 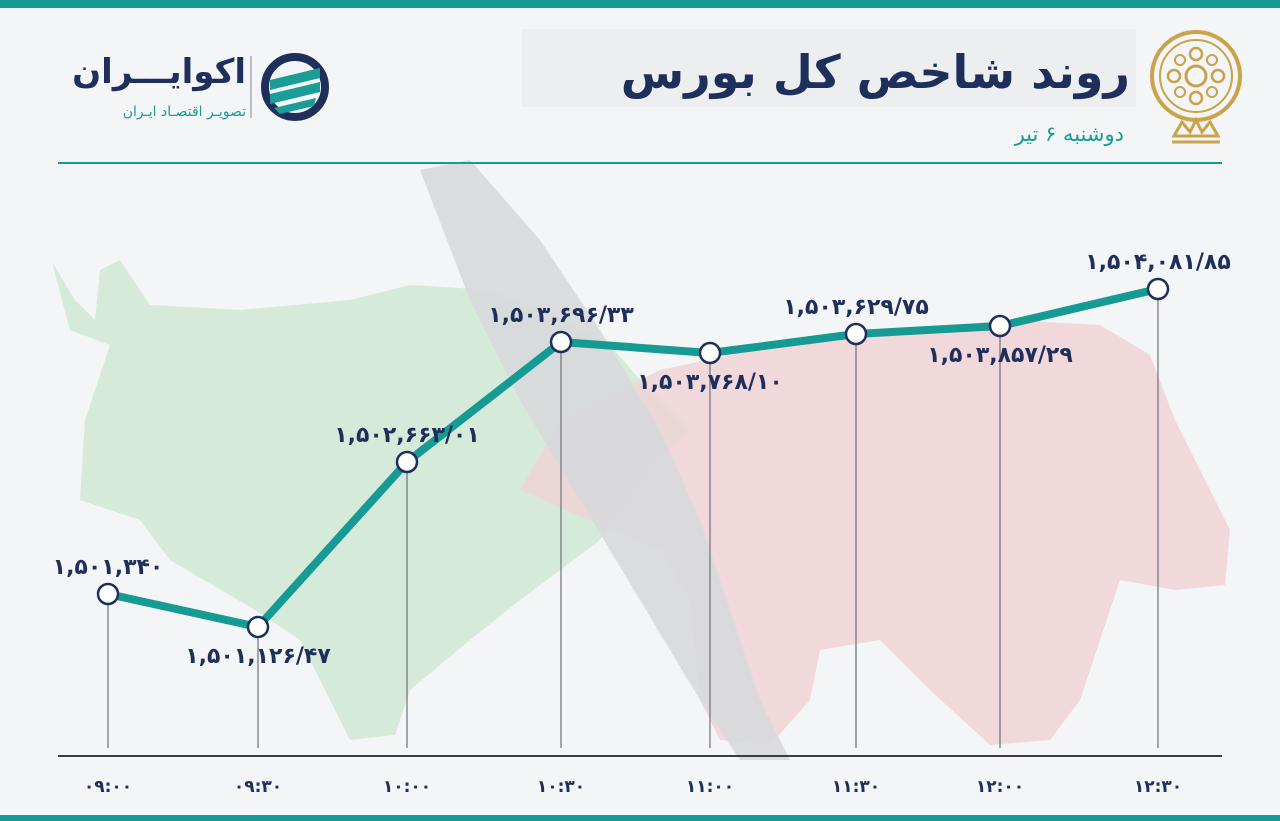 What do you see at coordinates (159, 72) in the screenshot?
I see `brand-name: اکوایـــران` at bounding box center [159, 72].